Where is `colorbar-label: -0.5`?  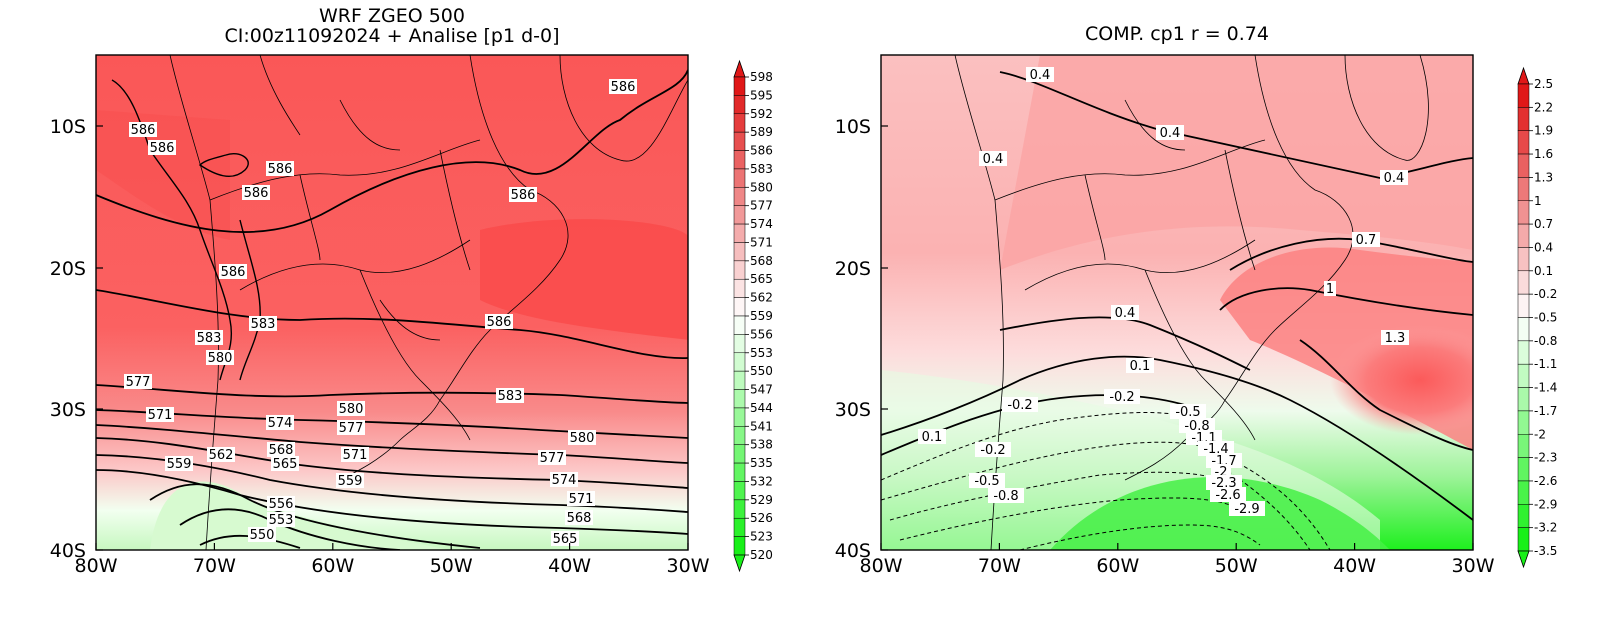
colorbar-label: -0.5 is located at coordinates (1545, 318).